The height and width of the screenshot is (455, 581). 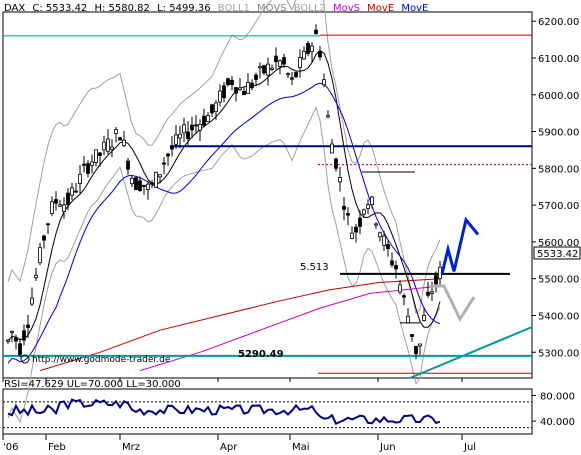 What do you see at coordinates (234, 8) in the screenshot?
I see `header-boll1: BOLL1` at bounding box center [234, 8].